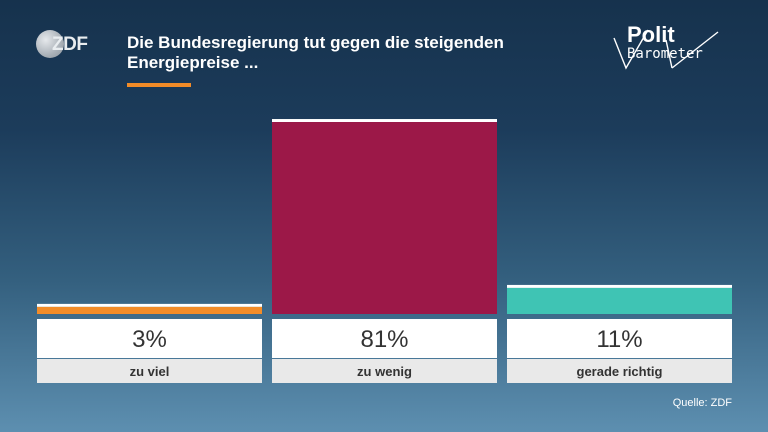 The height and width of the screenshot is (432, 768). Describe the element at coordinates (159, 85) in the screenshot. I see `title-accent-bar` at that location.